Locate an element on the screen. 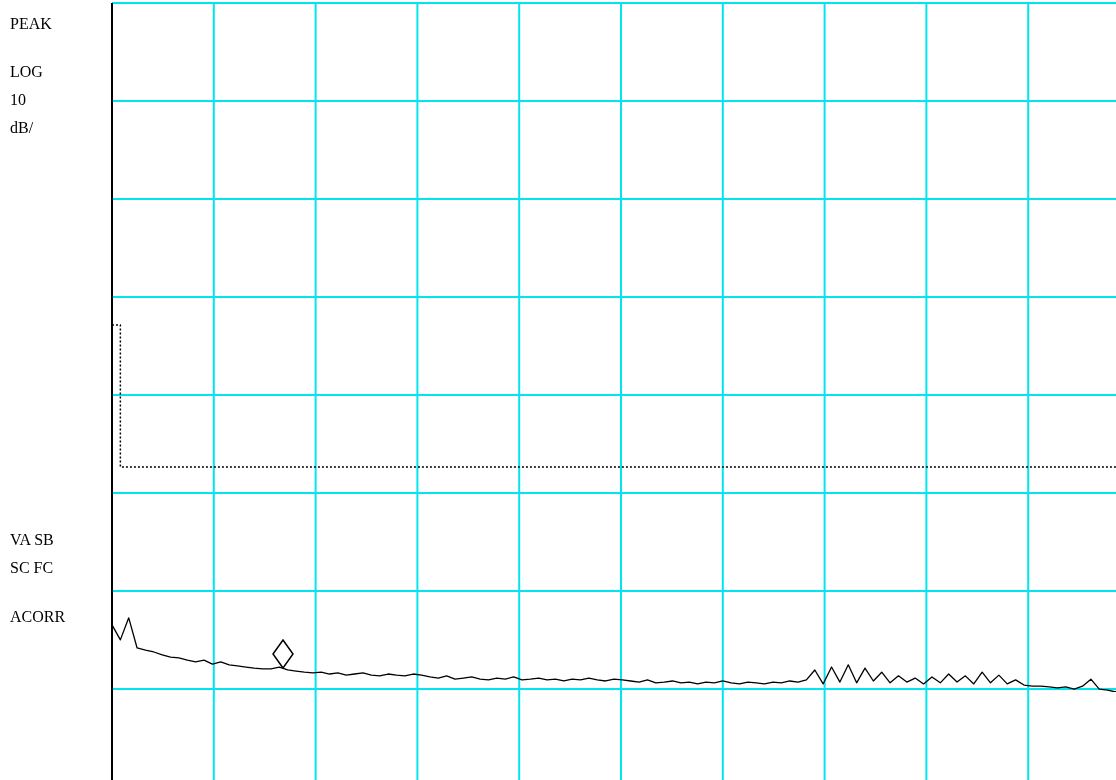 The width and height of the screenshot is (1116, 780). text: ACORR is located at coordinates (38, 617).